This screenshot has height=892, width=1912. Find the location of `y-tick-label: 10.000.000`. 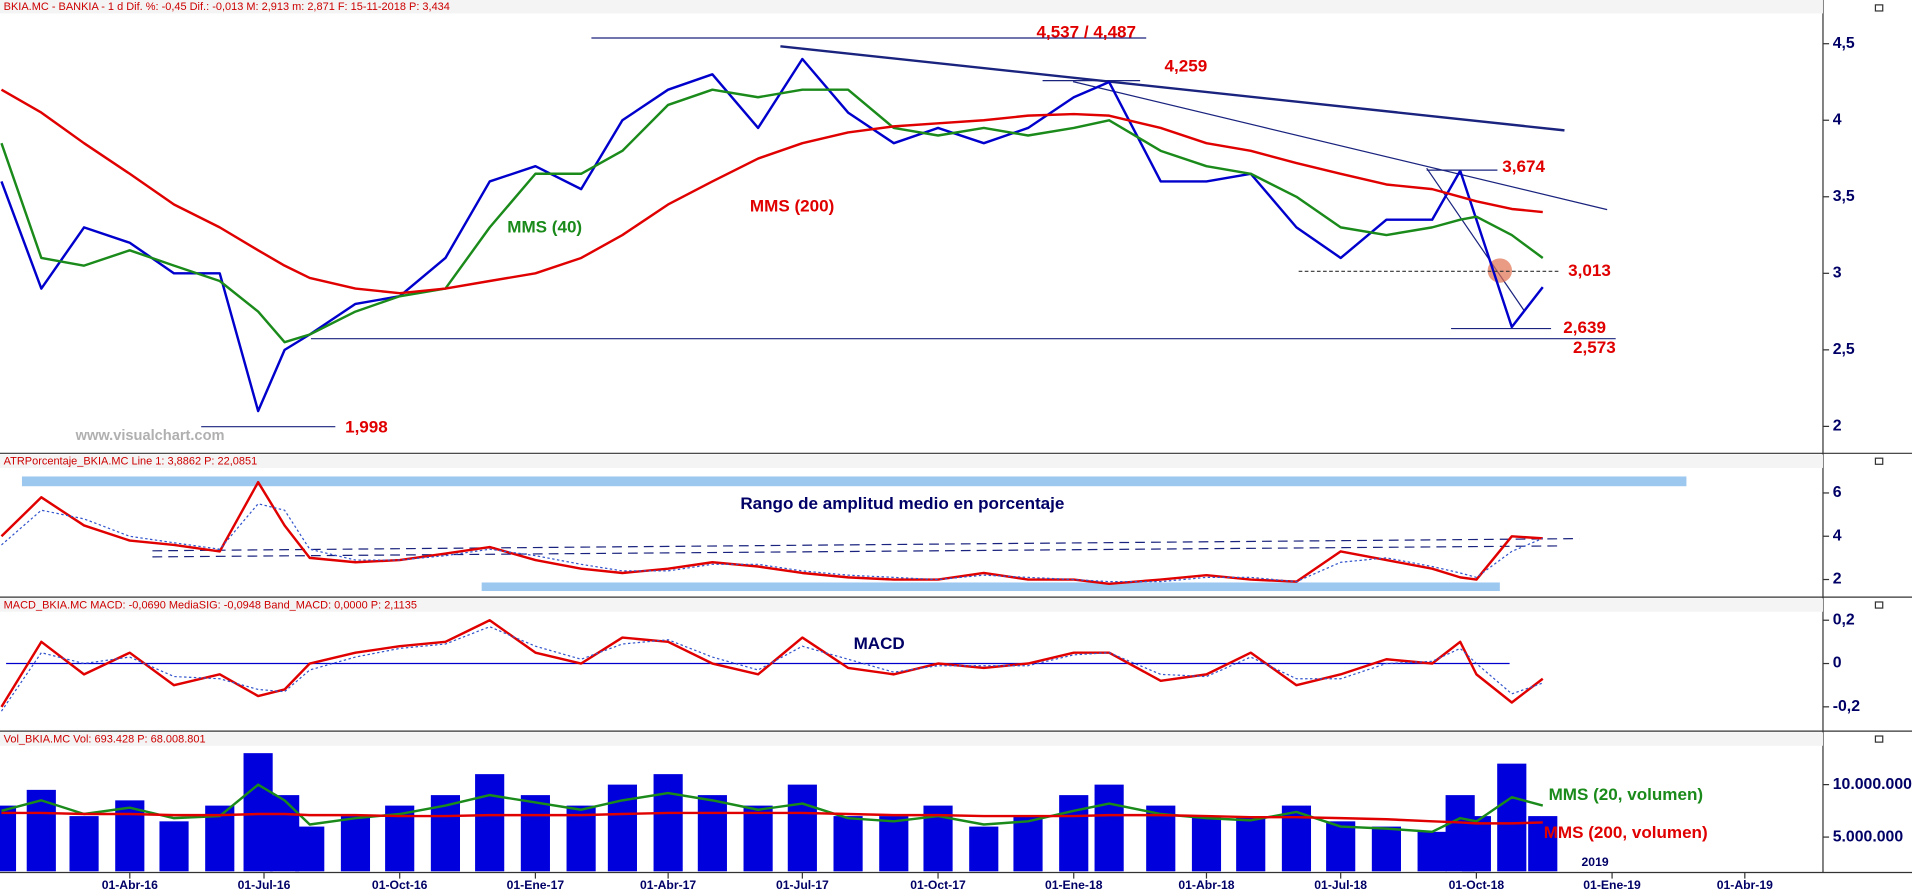

y-tick-label: 10.000.000 is located at coordinates (1872, 784).